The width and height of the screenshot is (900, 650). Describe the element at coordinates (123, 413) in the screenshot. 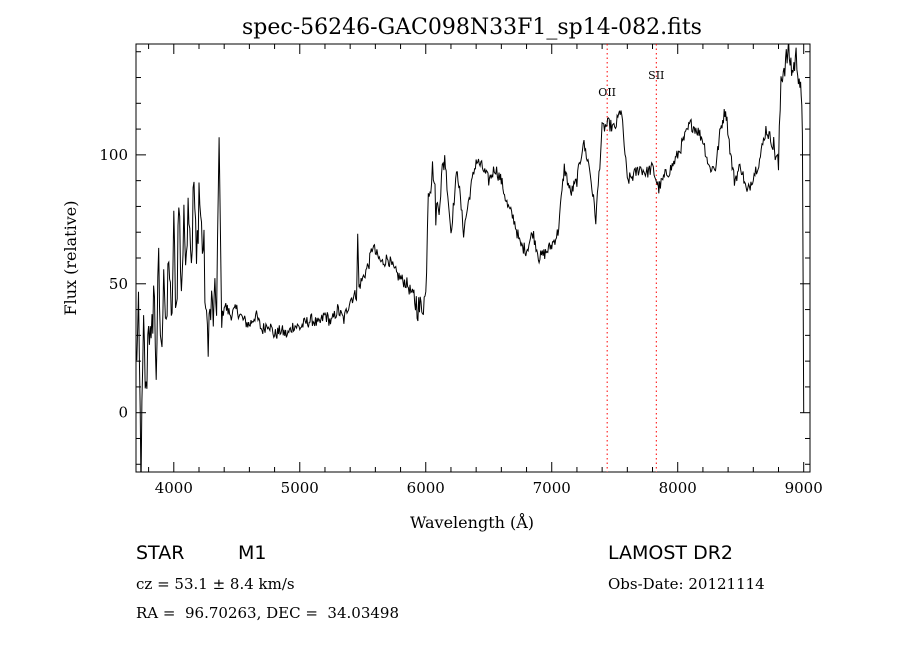

I see `y-tick-label: 0` at that location.